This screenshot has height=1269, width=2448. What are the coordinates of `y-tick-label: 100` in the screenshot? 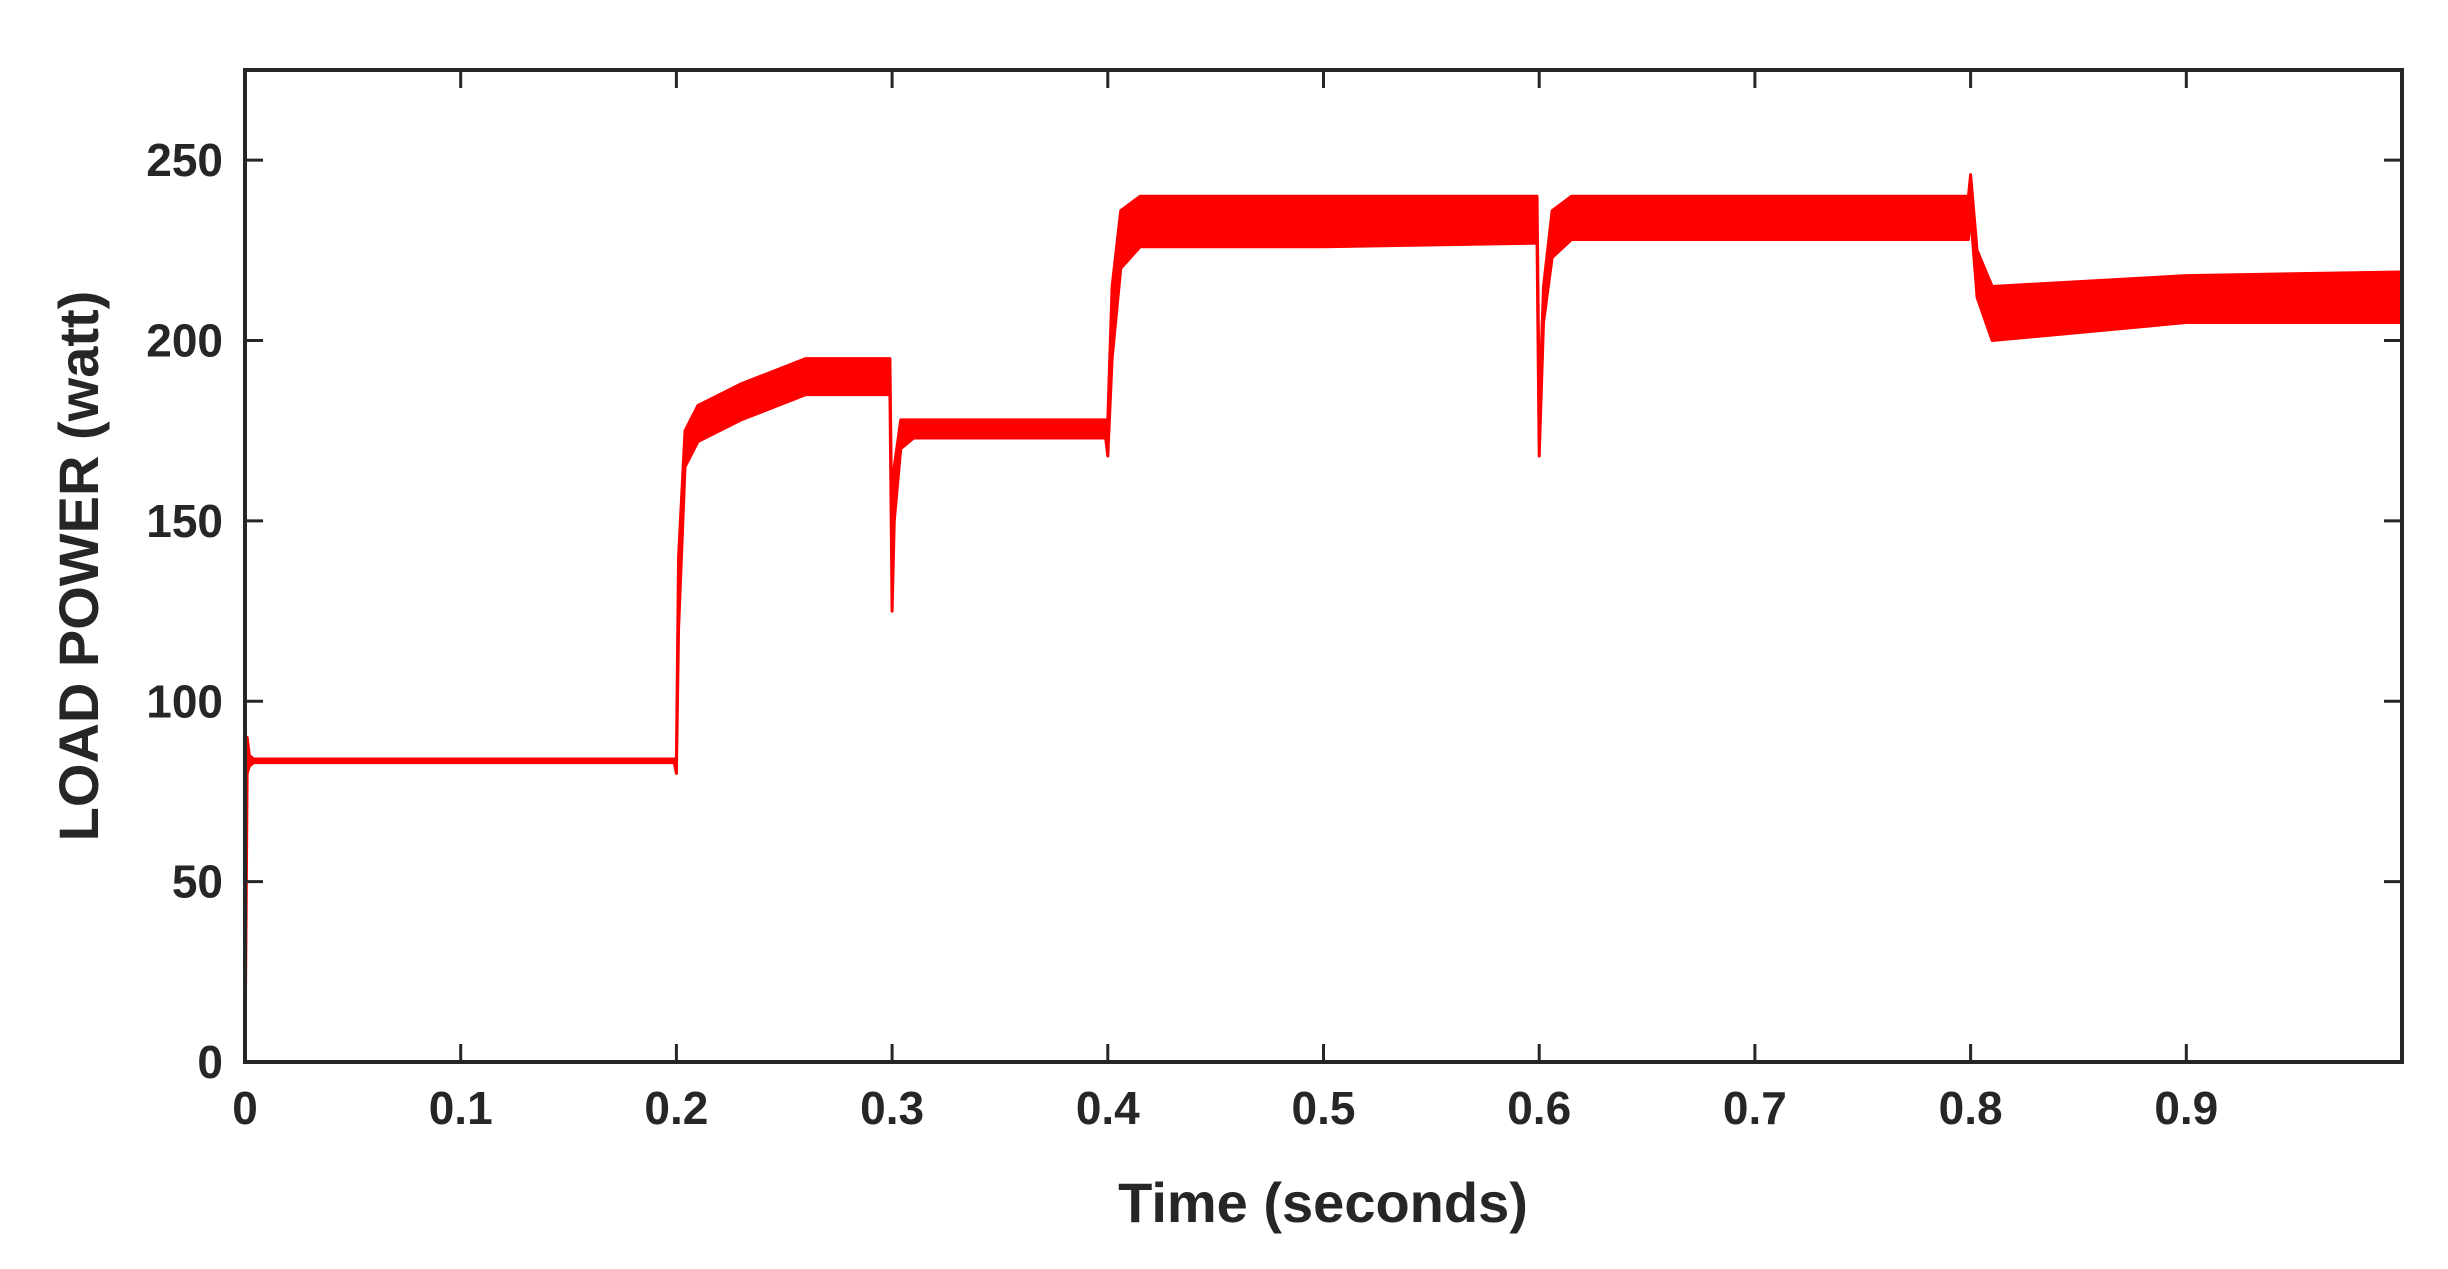 It's located at (184, 701).